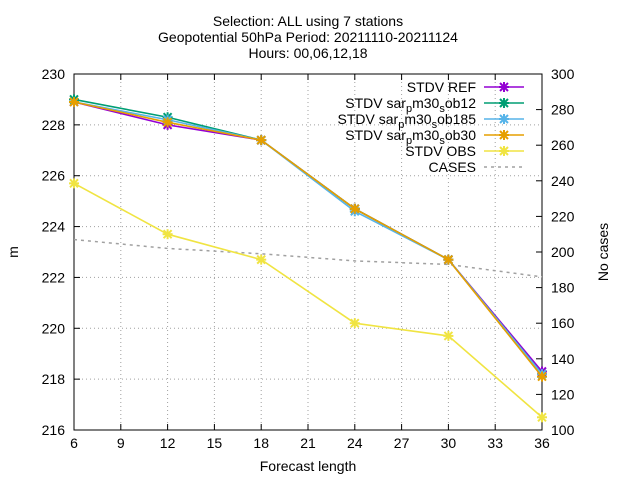 The image size is (640, 480). What do you see at coordinates (452, 167) in the screenshot?
I see `legend-label-5: CASES` at bounding box center [452, 167].